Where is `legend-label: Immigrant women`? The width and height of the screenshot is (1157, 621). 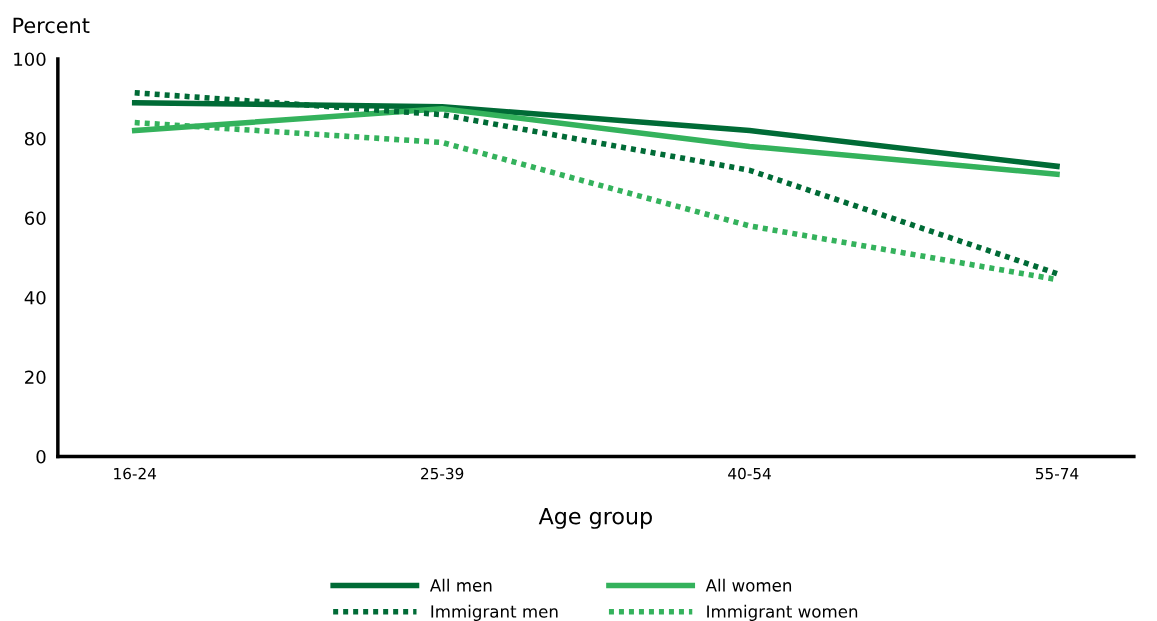
legend-label: Immigrant women is located at coordinates (782, 612).